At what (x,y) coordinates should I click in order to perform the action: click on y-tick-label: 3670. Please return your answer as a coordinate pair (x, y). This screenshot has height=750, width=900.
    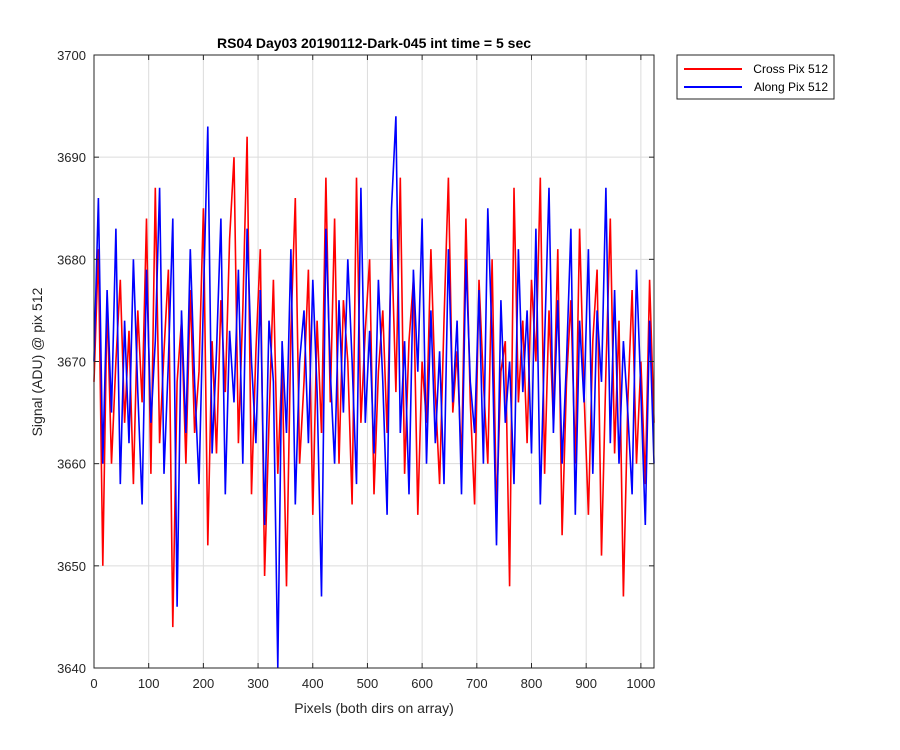
    Looking at the image, I should click on (71, 362).